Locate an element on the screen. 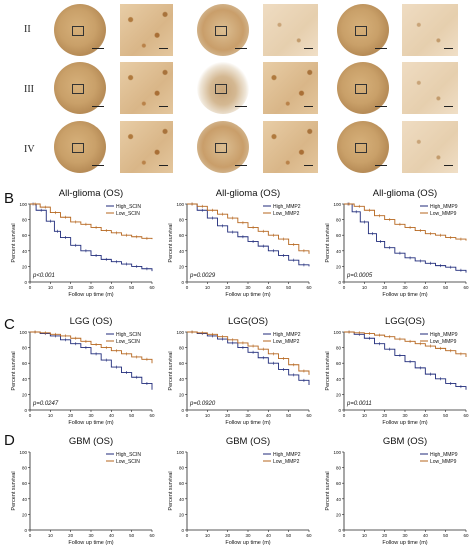 The width and height of the screenshot is (474, 550). legend-label: High_MMP2 is located at coordinates (287, 455).